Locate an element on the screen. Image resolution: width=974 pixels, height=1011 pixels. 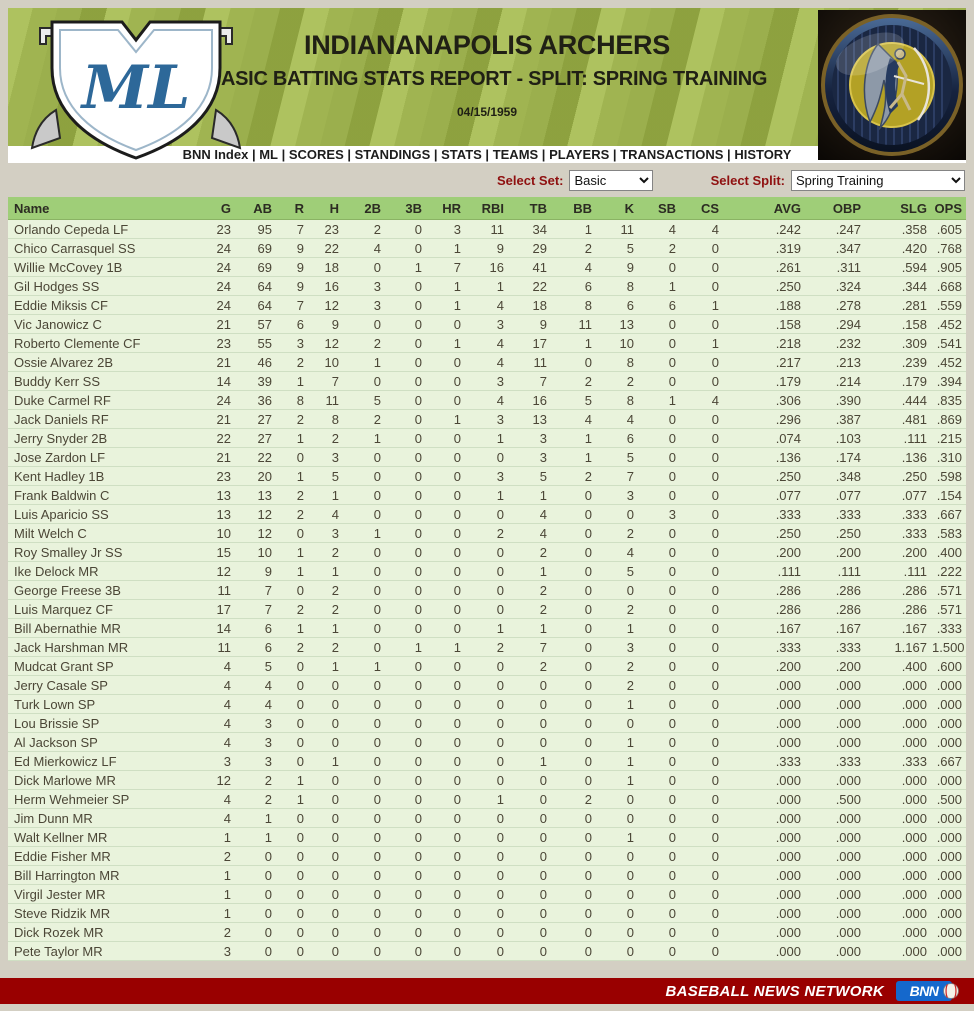
nav-link-bnn-index: BNN Index is located at coordinates (215, 154).